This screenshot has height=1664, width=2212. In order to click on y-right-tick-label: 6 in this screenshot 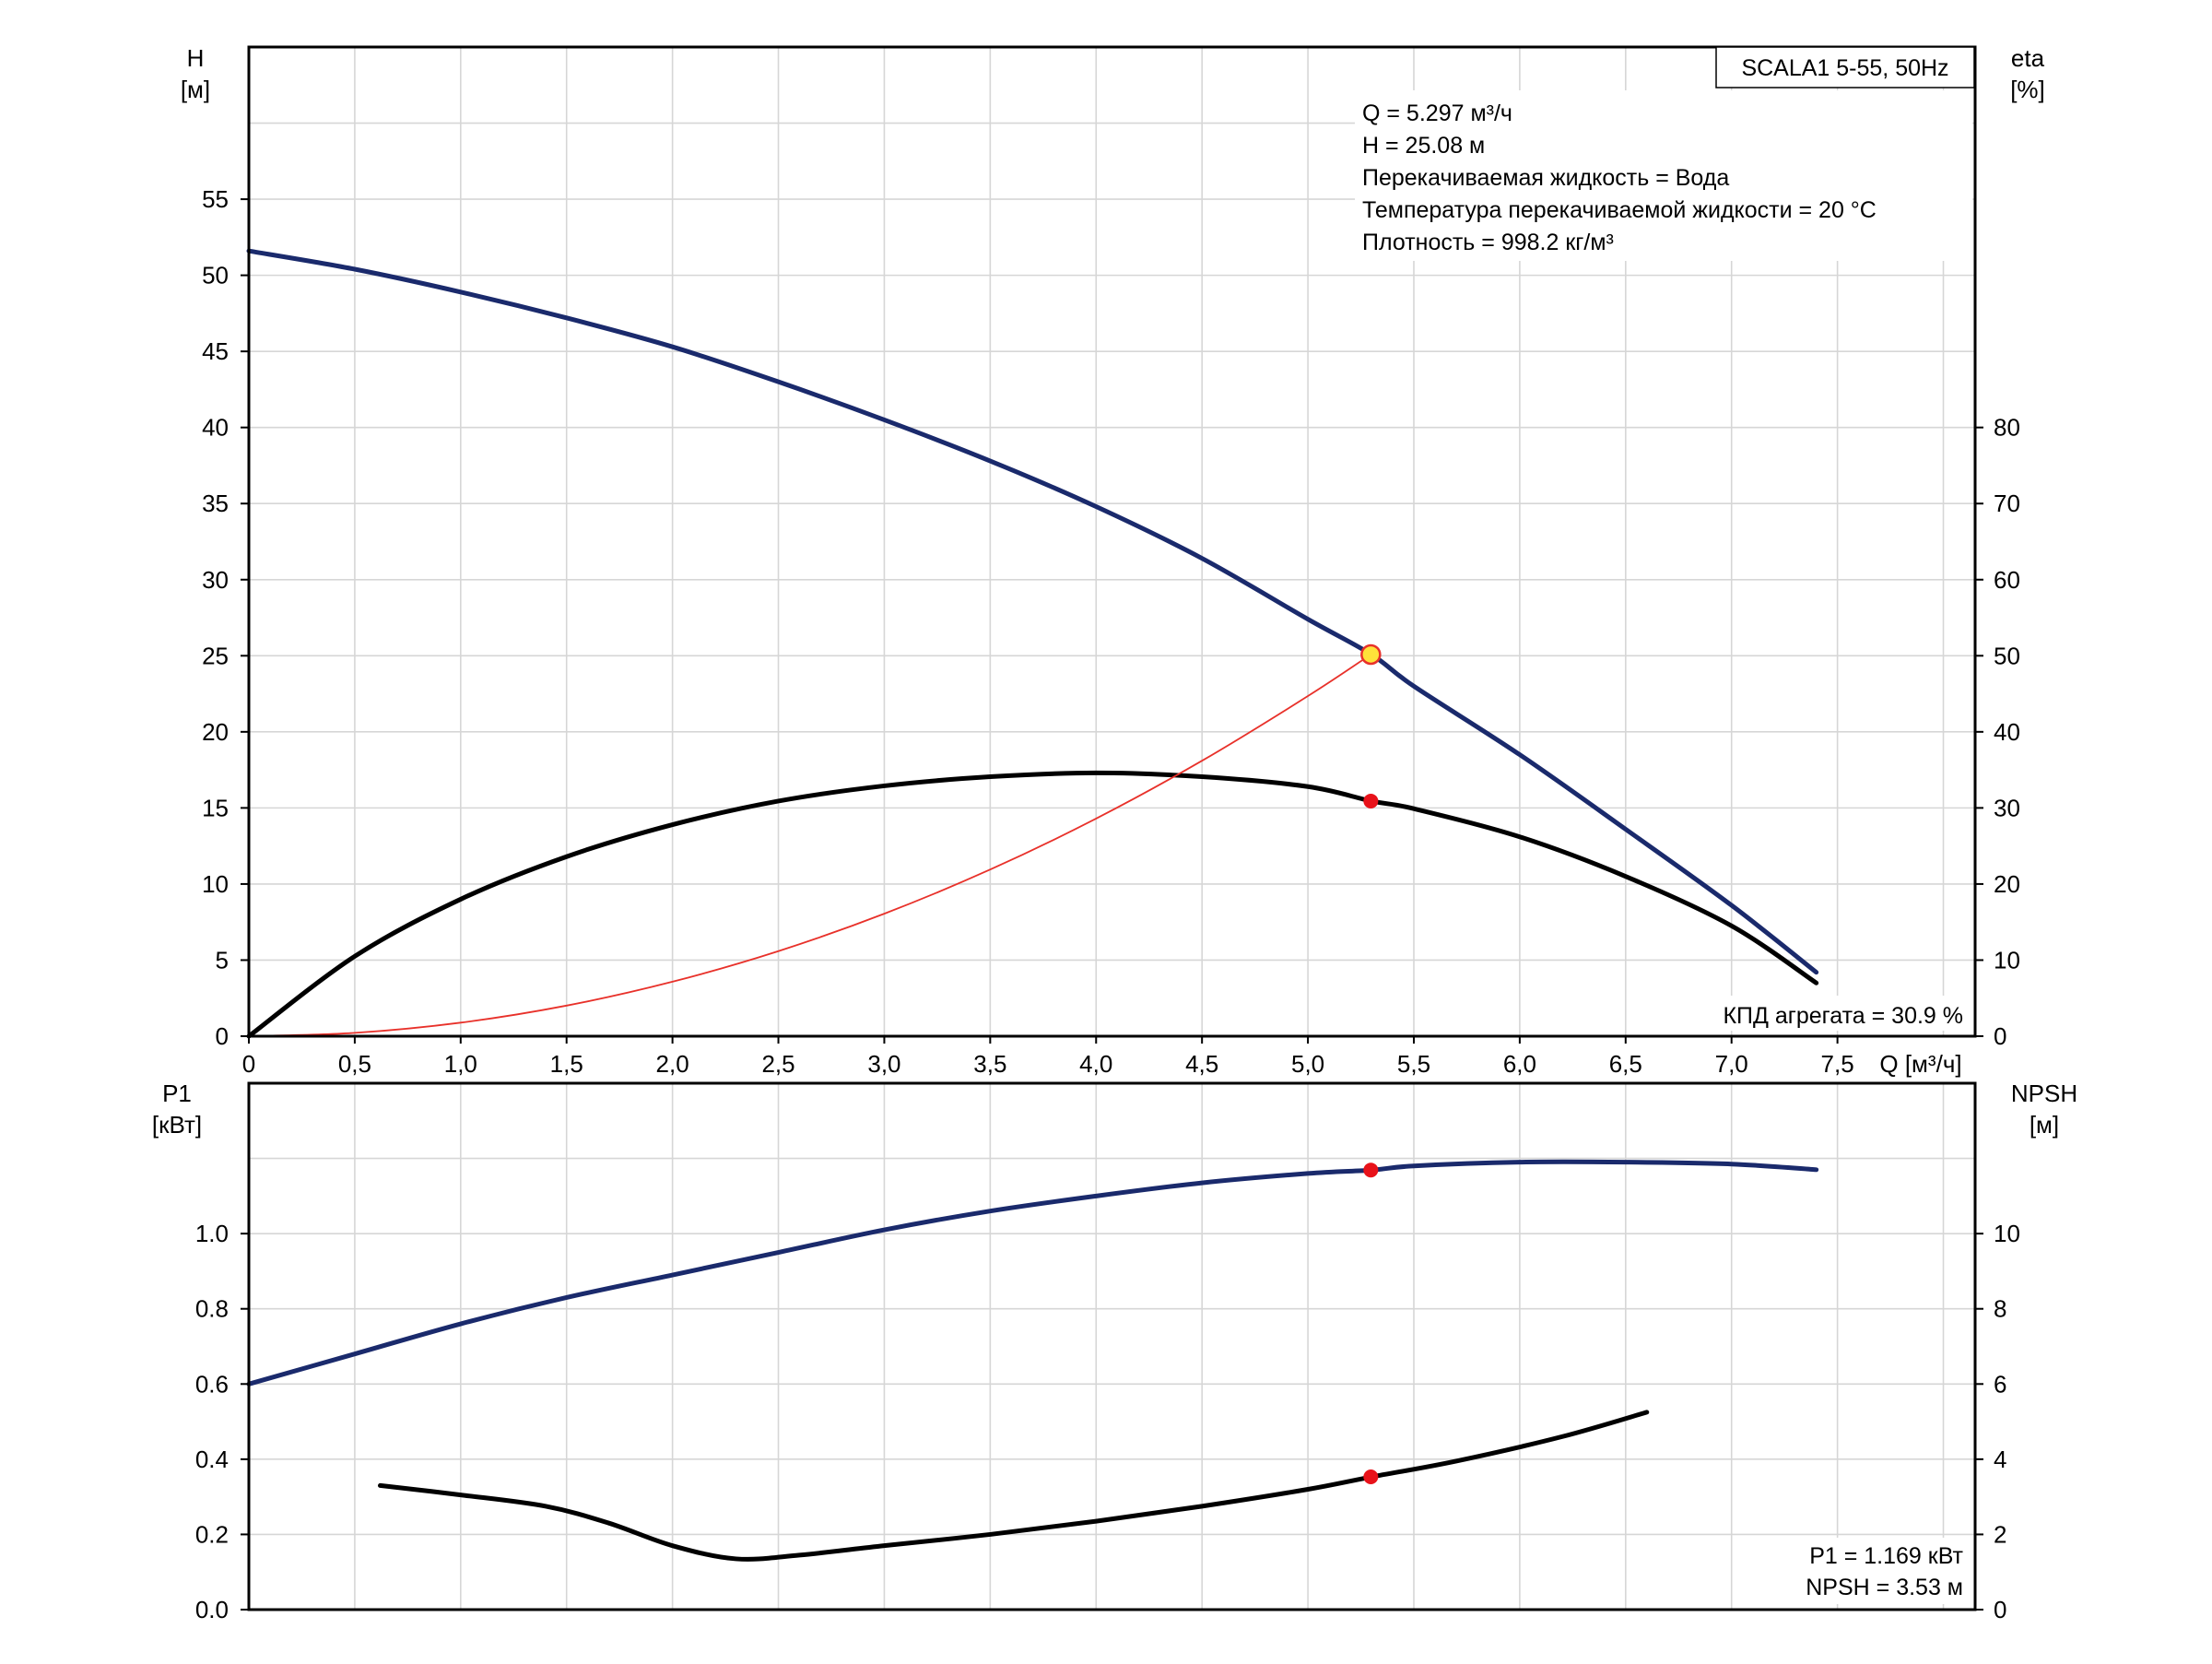, I will do `click(2000, 1384)`.